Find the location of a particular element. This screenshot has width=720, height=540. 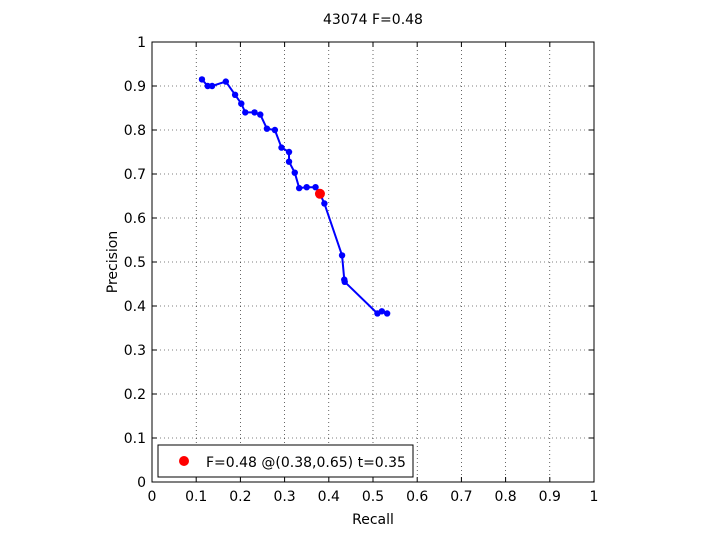

legend: F=0.48 @(0.38,0.65) t=0.35 is located at coordinates (285, 461).